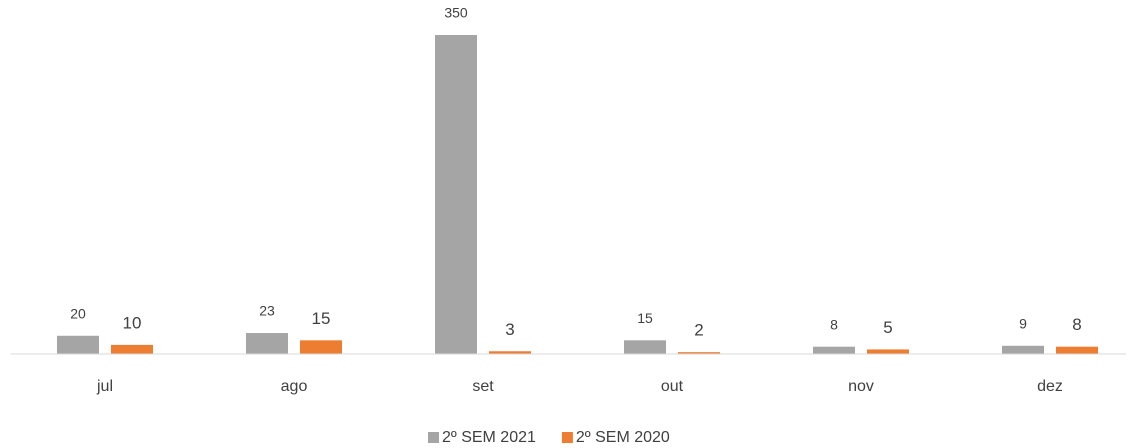 The height and width of the screenshot is (448, 1136). Describe the element at coordinates (698, 330) in the screenshot. I see `data-label: 2` at that location.